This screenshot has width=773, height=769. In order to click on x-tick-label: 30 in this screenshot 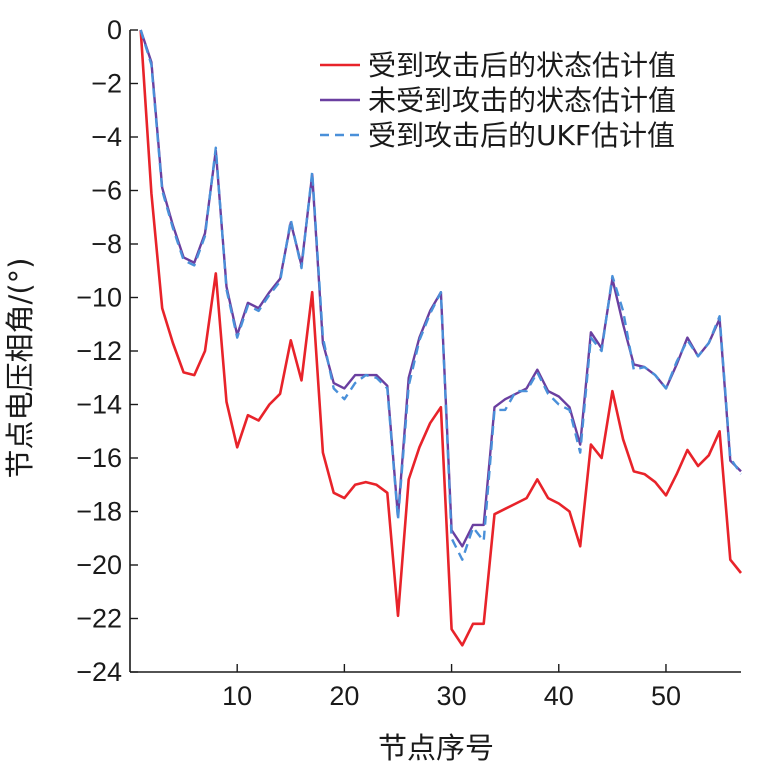, I will do `click(452, 696)`.